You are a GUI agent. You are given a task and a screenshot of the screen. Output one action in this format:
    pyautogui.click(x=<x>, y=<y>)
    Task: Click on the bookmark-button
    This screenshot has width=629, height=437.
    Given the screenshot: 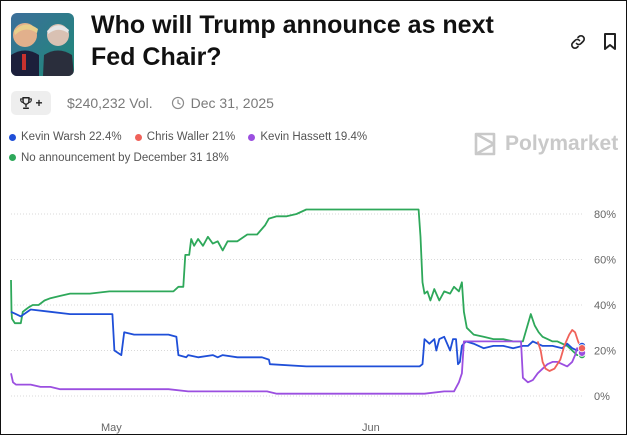 What is the action you would take?
    pyautogui.click(x=610, y=42)
    